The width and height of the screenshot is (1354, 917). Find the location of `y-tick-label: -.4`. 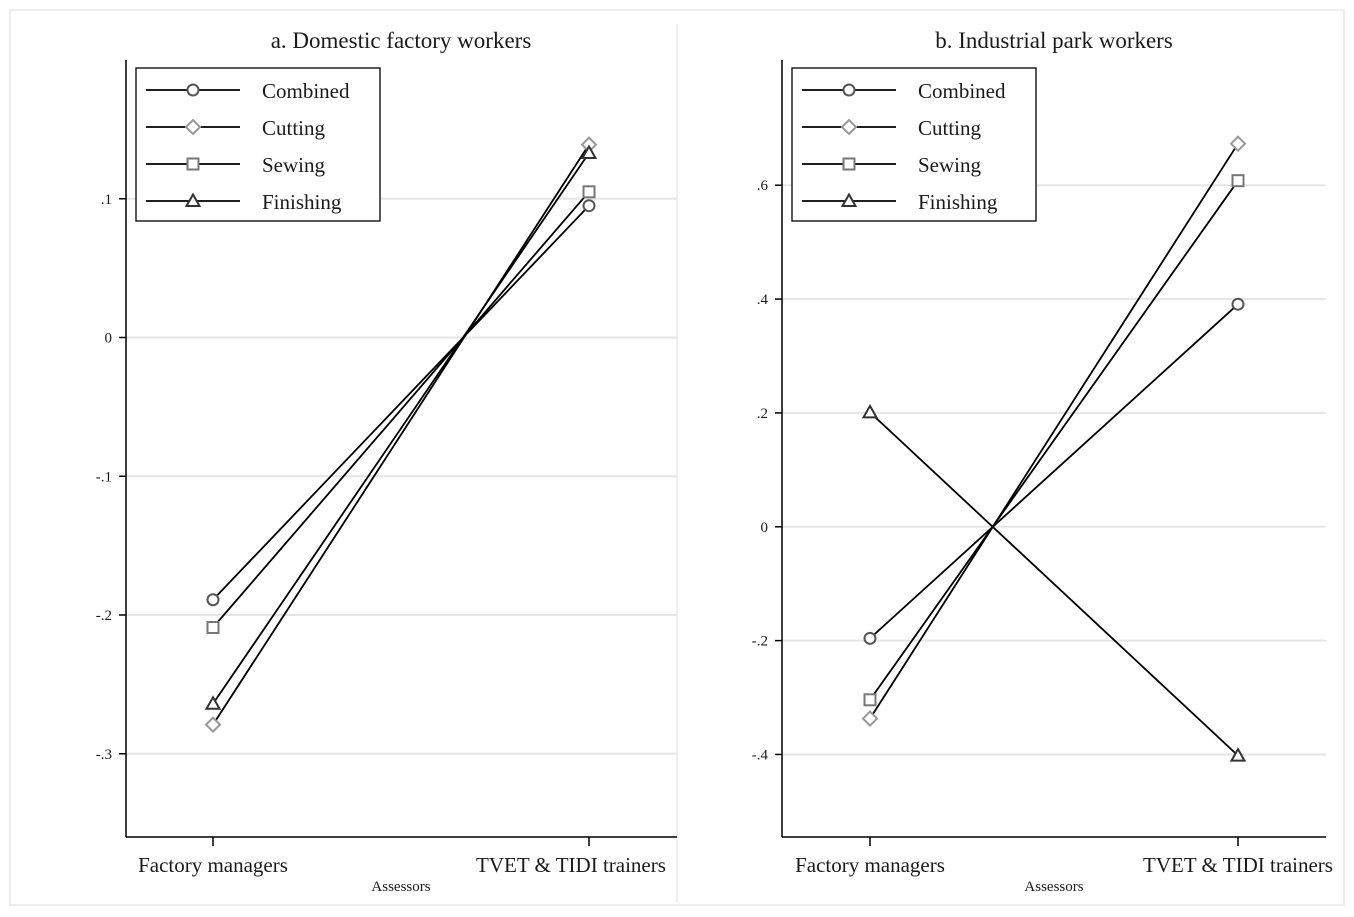

y-tick-label: -.4 is located at coordinates (760, 755).